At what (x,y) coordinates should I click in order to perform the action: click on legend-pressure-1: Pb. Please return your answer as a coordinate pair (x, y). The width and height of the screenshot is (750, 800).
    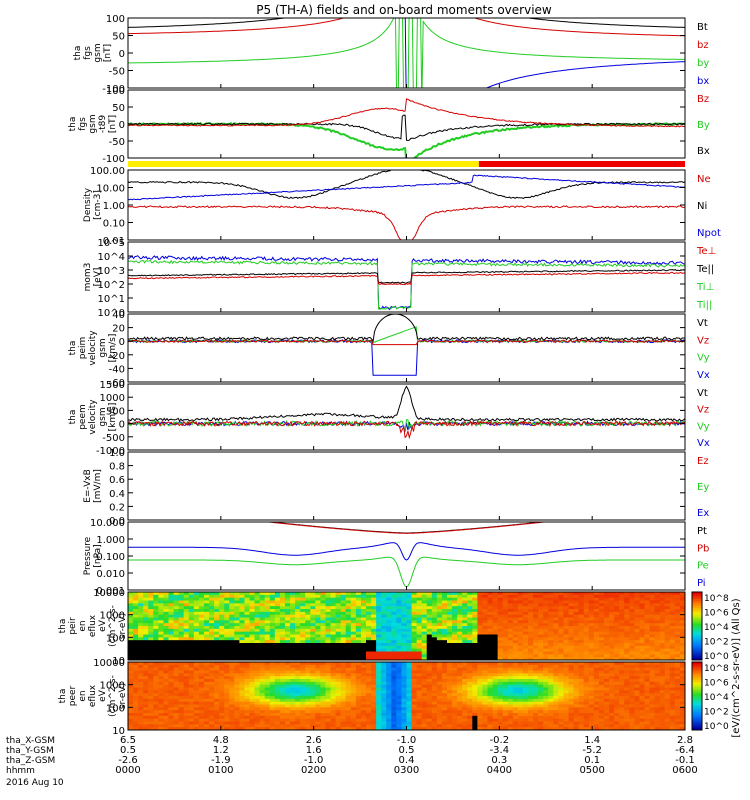
    Looking at the image, I should click on (703, 548).